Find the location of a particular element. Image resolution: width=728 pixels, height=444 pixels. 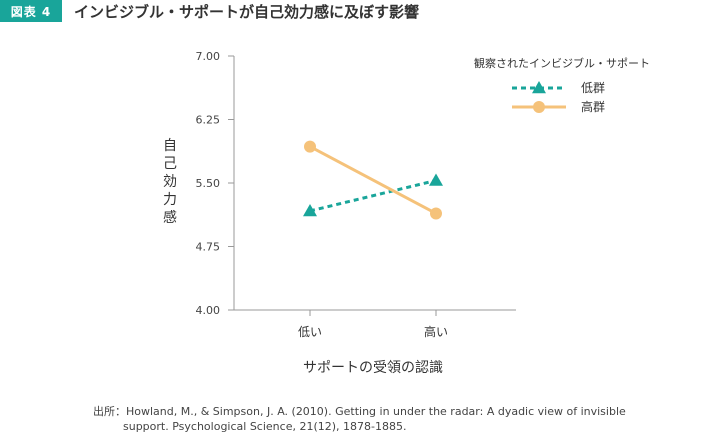

y-tick-label: 4.00 is located at coordinates (208, 310).